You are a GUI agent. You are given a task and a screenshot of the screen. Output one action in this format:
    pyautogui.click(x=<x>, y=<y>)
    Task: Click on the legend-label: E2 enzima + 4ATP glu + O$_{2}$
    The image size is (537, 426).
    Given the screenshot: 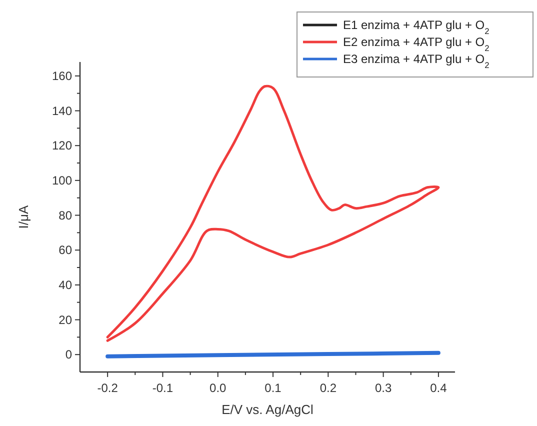 What is the action you would take?
    pyautogui.click(x=416, y=44)
    